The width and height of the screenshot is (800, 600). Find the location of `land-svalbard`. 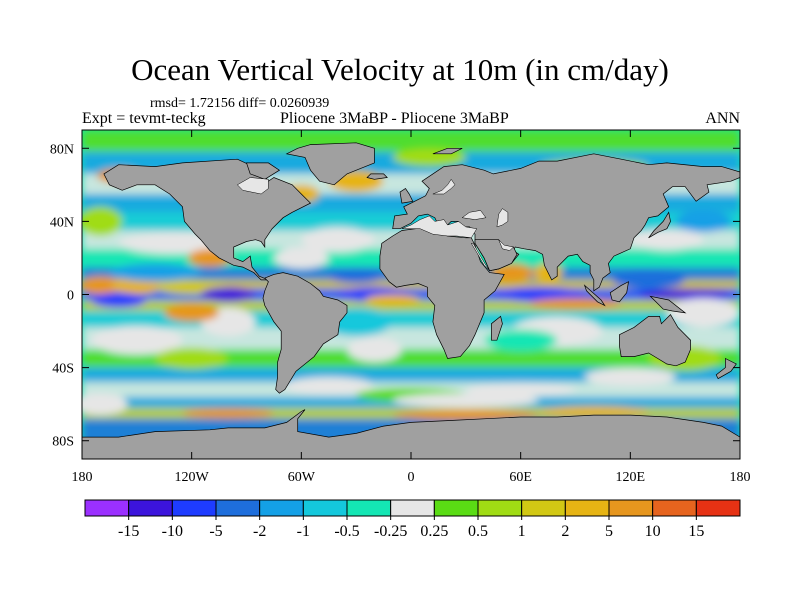

land-svalbard is located at coordinates (447, 151).